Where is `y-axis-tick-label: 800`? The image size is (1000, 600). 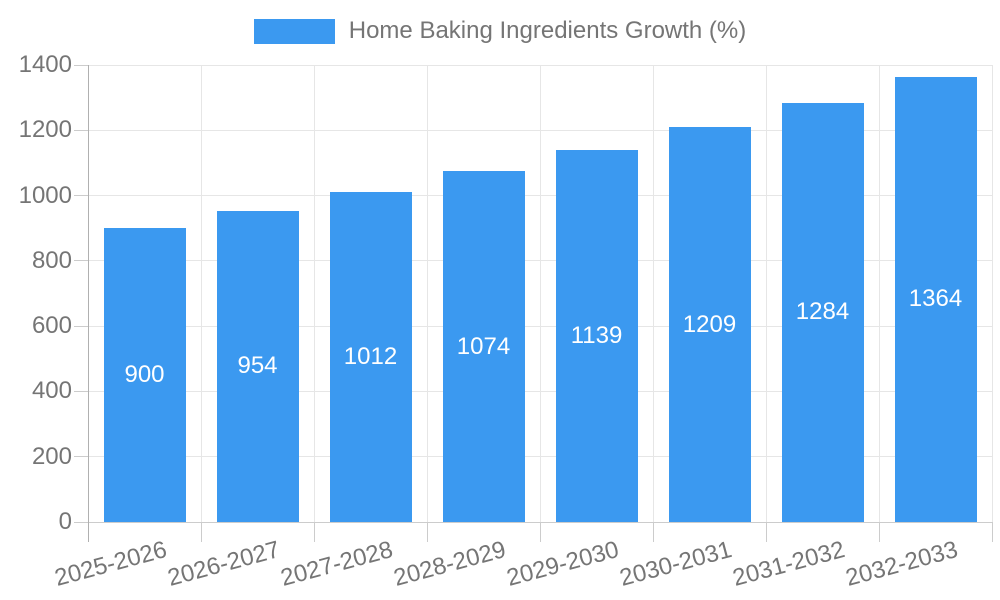 y-axis-tick-label: 800 is located at coordinates (51, 260).